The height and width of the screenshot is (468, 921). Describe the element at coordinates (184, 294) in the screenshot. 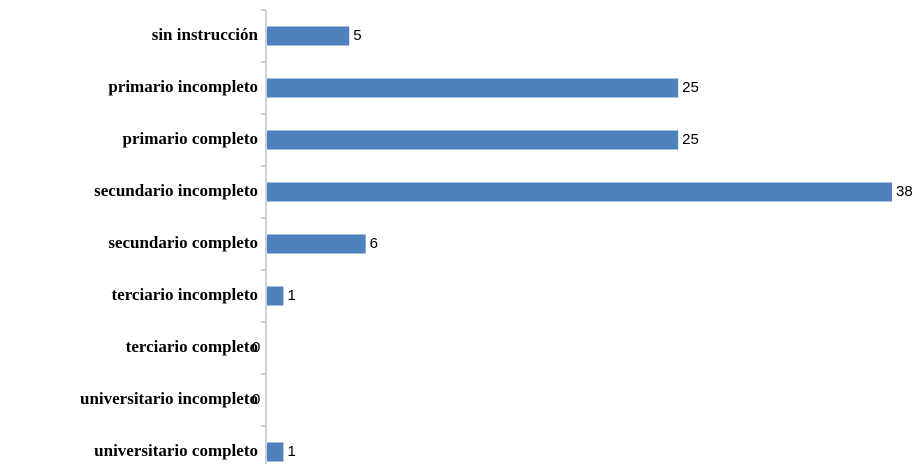

I see `category-label: terciario incompleto` at that location.